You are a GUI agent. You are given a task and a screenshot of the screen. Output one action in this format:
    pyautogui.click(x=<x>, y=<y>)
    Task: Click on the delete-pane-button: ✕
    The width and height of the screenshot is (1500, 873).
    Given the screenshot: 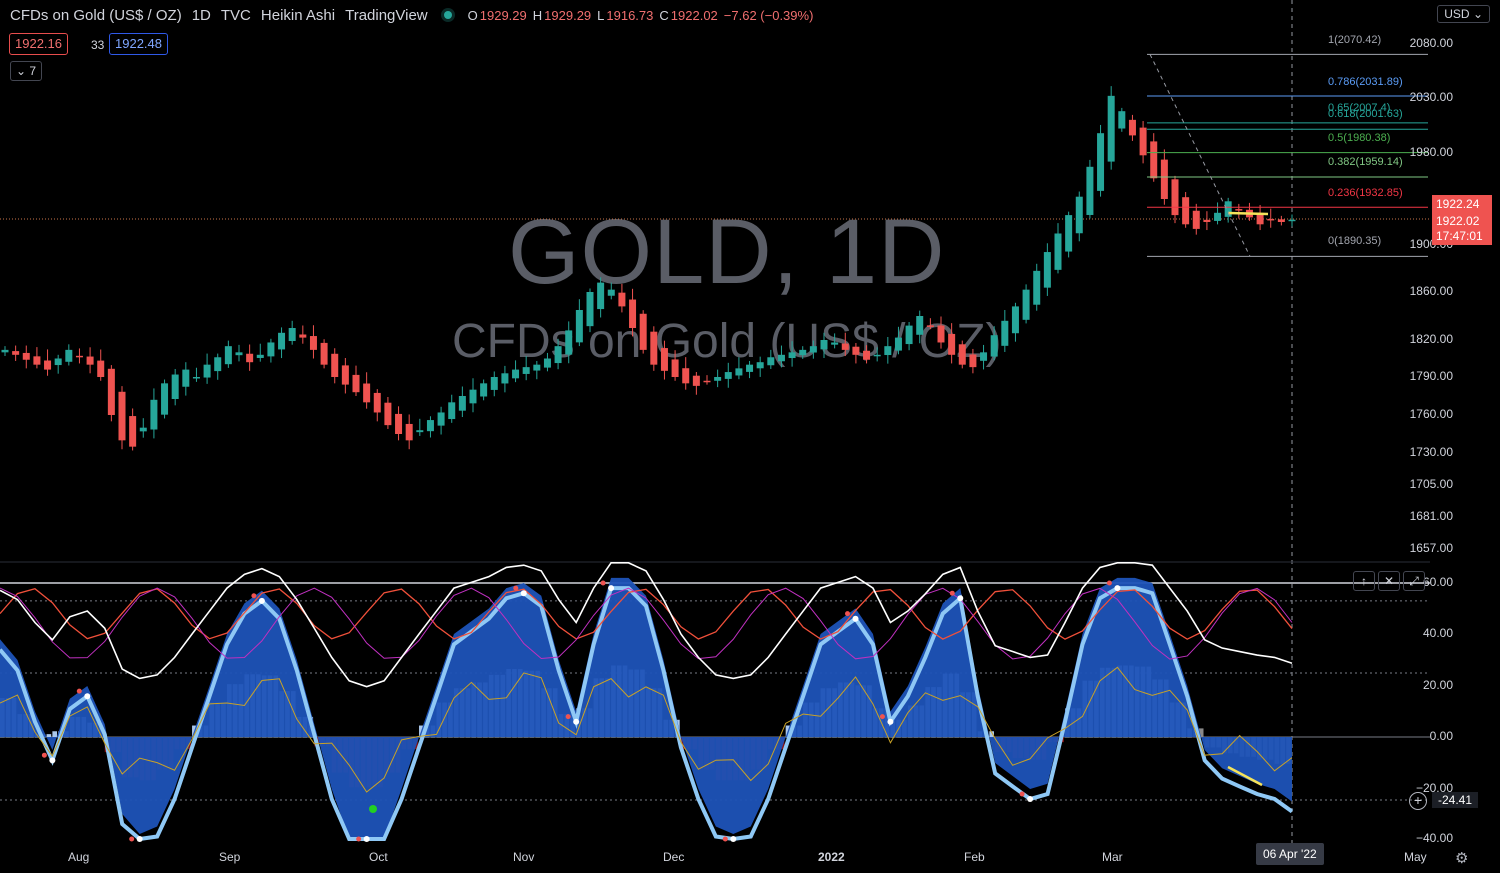 What is the action you would take?
    pyautogui.click(x=1389, y=581)
    